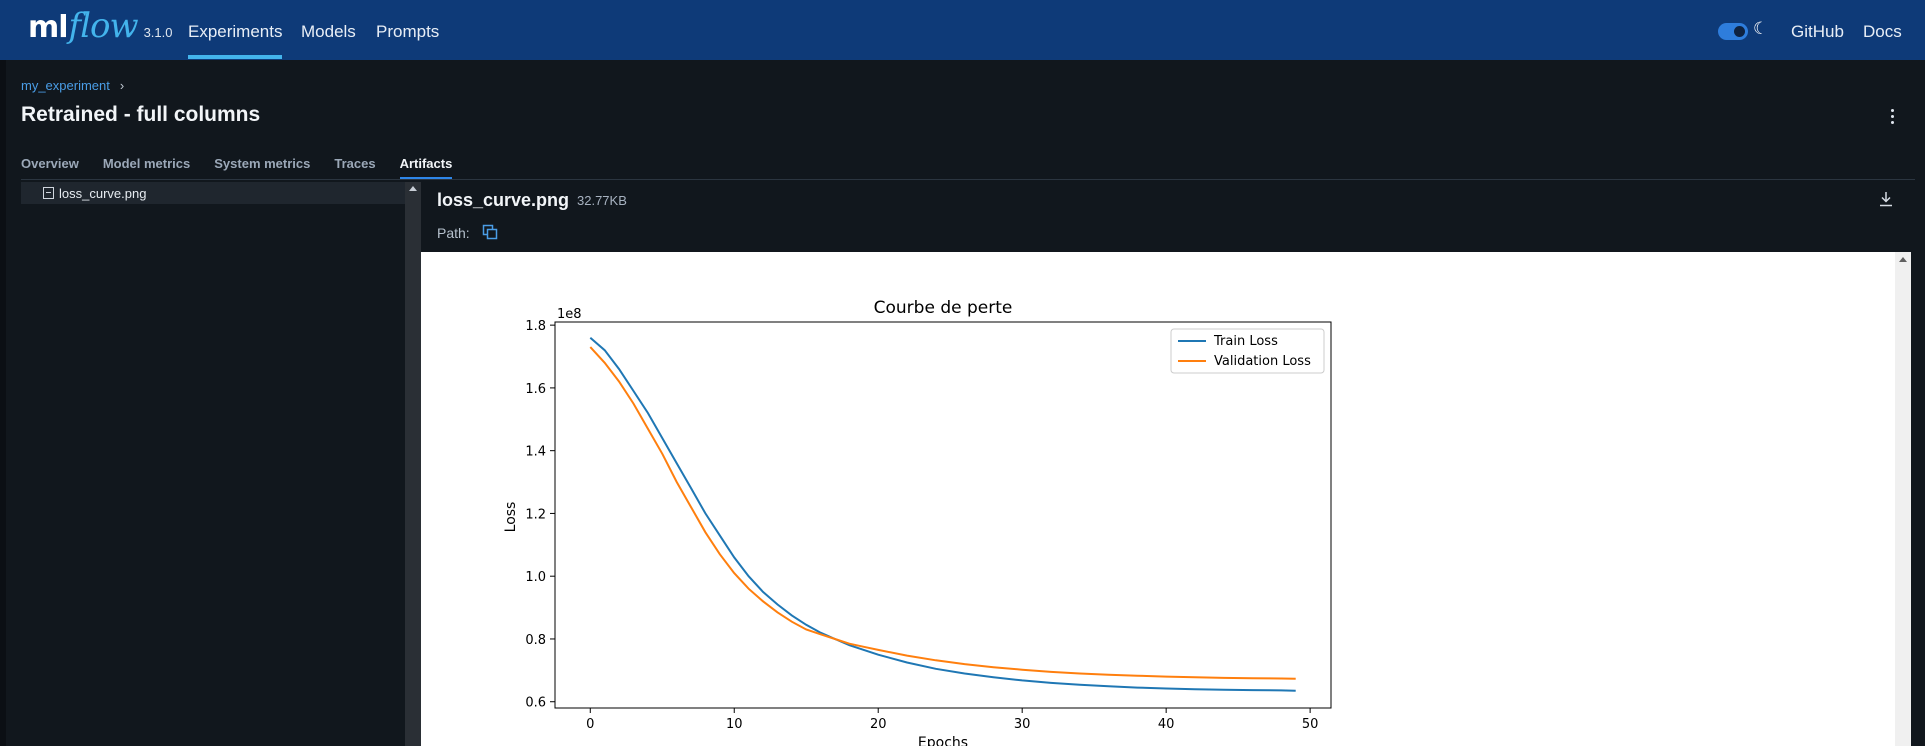 This screenshot has height=746, width=1925. What do you see at coordinates (1761, 28) in the screenshot?
I see `moon-icon: ☾` at bounding box center [1761, 28].